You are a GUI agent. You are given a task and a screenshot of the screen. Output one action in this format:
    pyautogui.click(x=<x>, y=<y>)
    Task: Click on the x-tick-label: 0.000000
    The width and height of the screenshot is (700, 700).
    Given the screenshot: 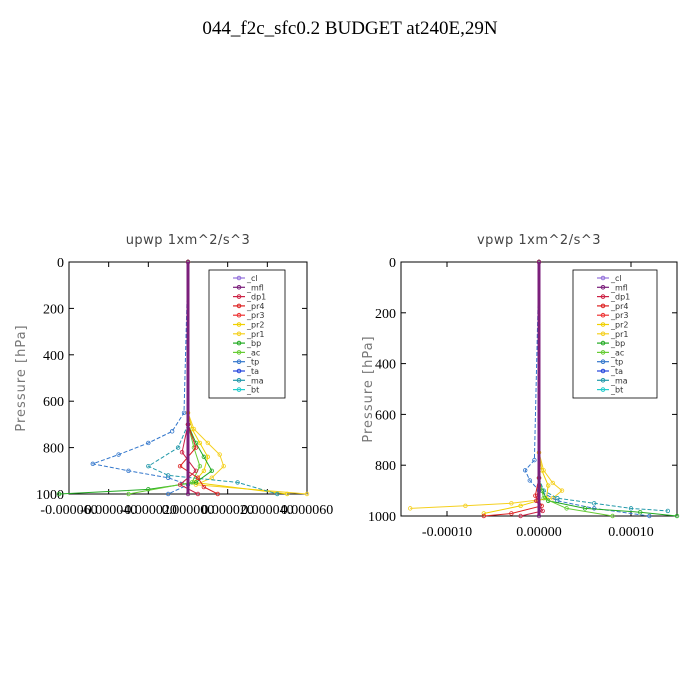 What is the action you would take?
    pyautogui.click(x=188, y=510)
    